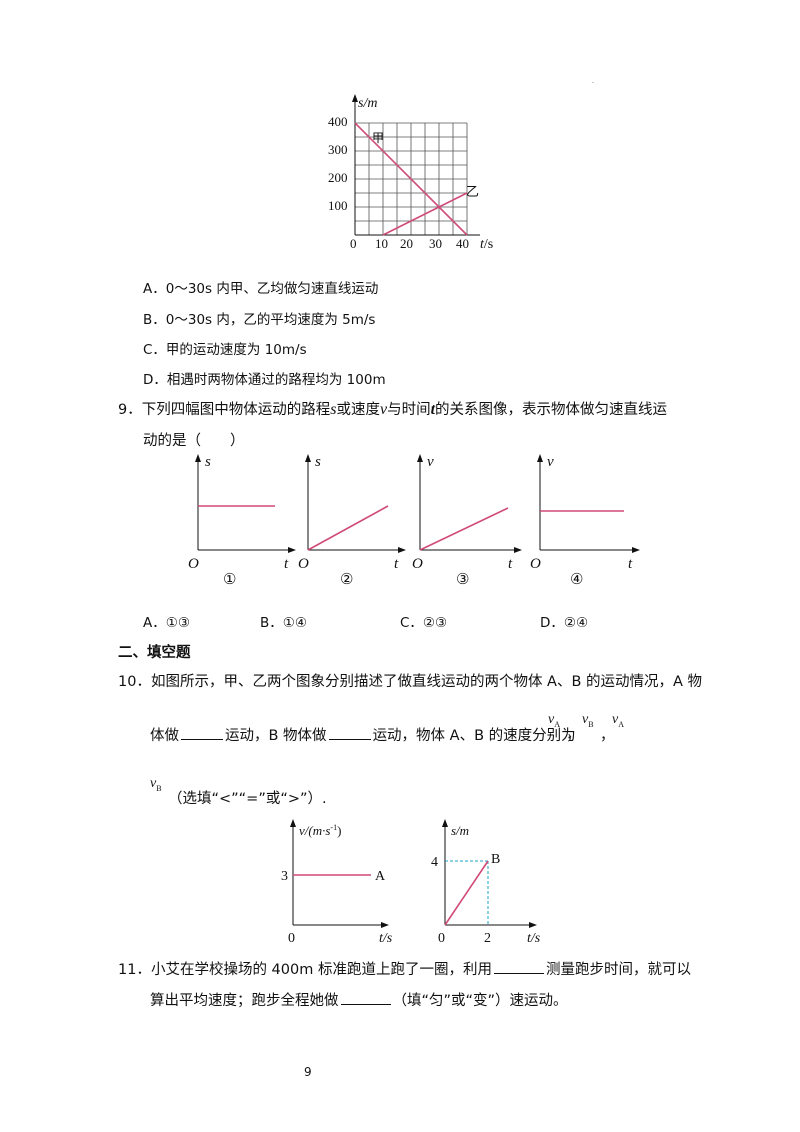 This screenshot has width=800, height=1132. What do you see at coordinates (588, 720) in the screenshot?
I see `q10-vB-1: vB` at bounding box center [588, 720].